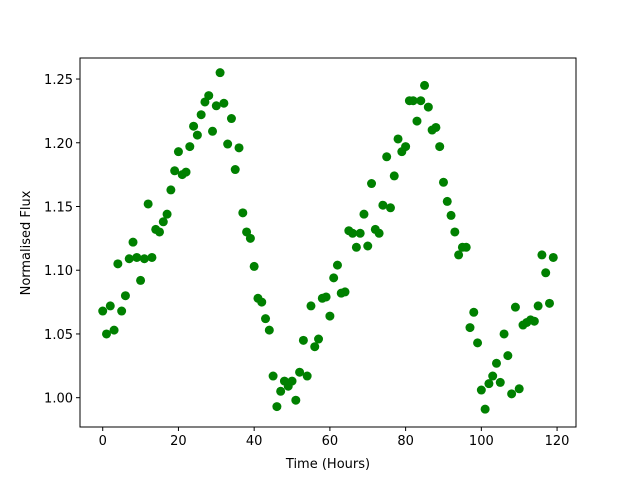  What do you see at coordinates (103, 441) in the screenshot?
I see `x-tick-label: 0` at bounding box center [103, 441].